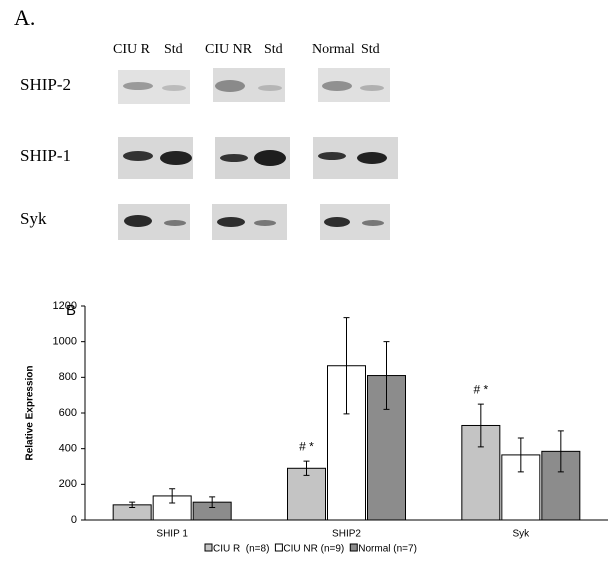 This screenshot has width=610, height=567. What do you see at coordinates (71, 310) in the screenshot?
I see `panel-b-label: B` at bounding box center [71, 310].